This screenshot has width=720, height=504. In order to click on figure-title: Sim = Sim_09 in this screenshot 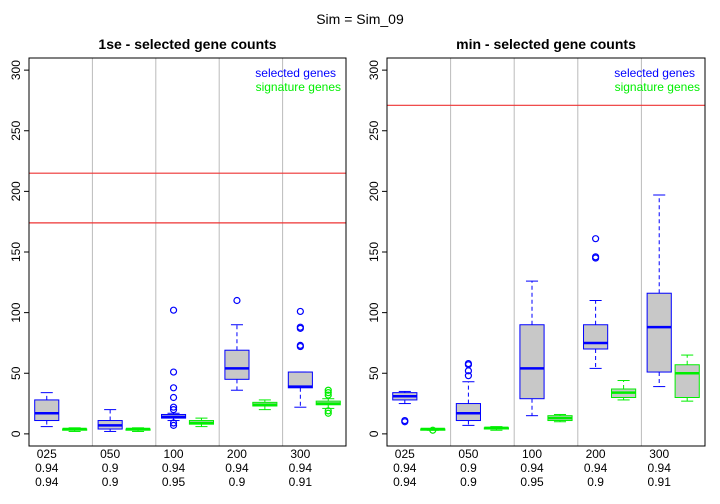, I will do `click(360, 19)`.